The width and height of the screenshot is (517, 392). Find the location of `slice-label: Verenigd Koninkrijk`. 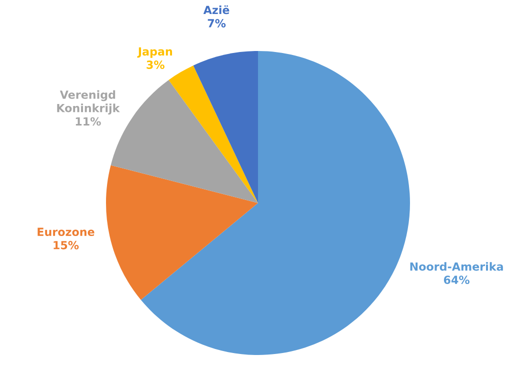

slice-label: Verenigd Koninkrijk is located at coordinates (88, 102).